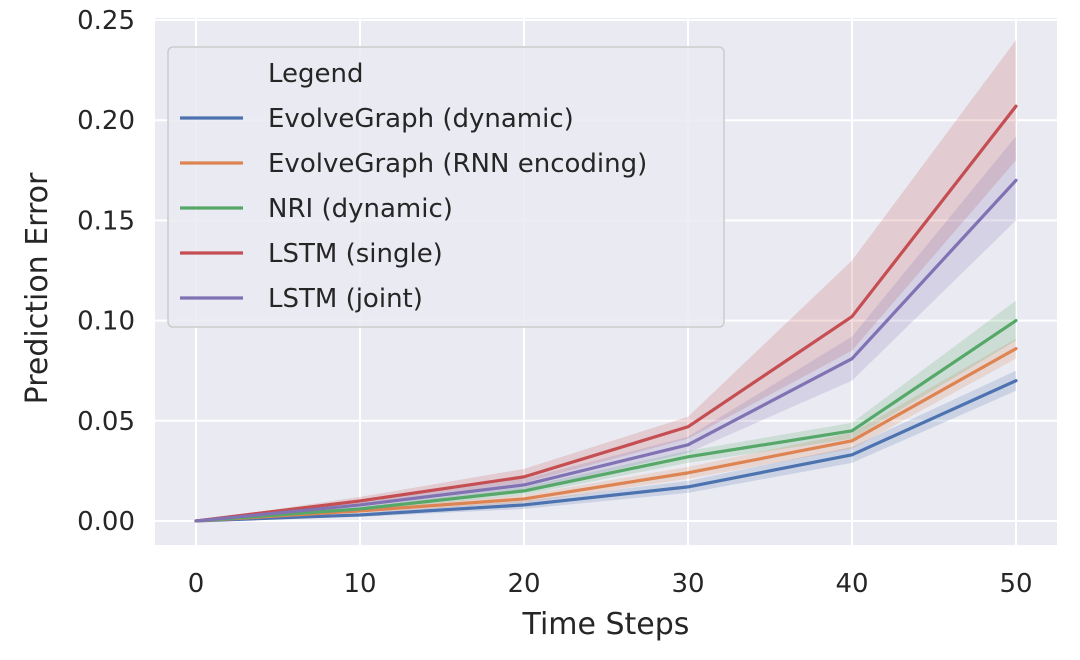  I want to click on x-tick-label: 40, so click(851, 584).